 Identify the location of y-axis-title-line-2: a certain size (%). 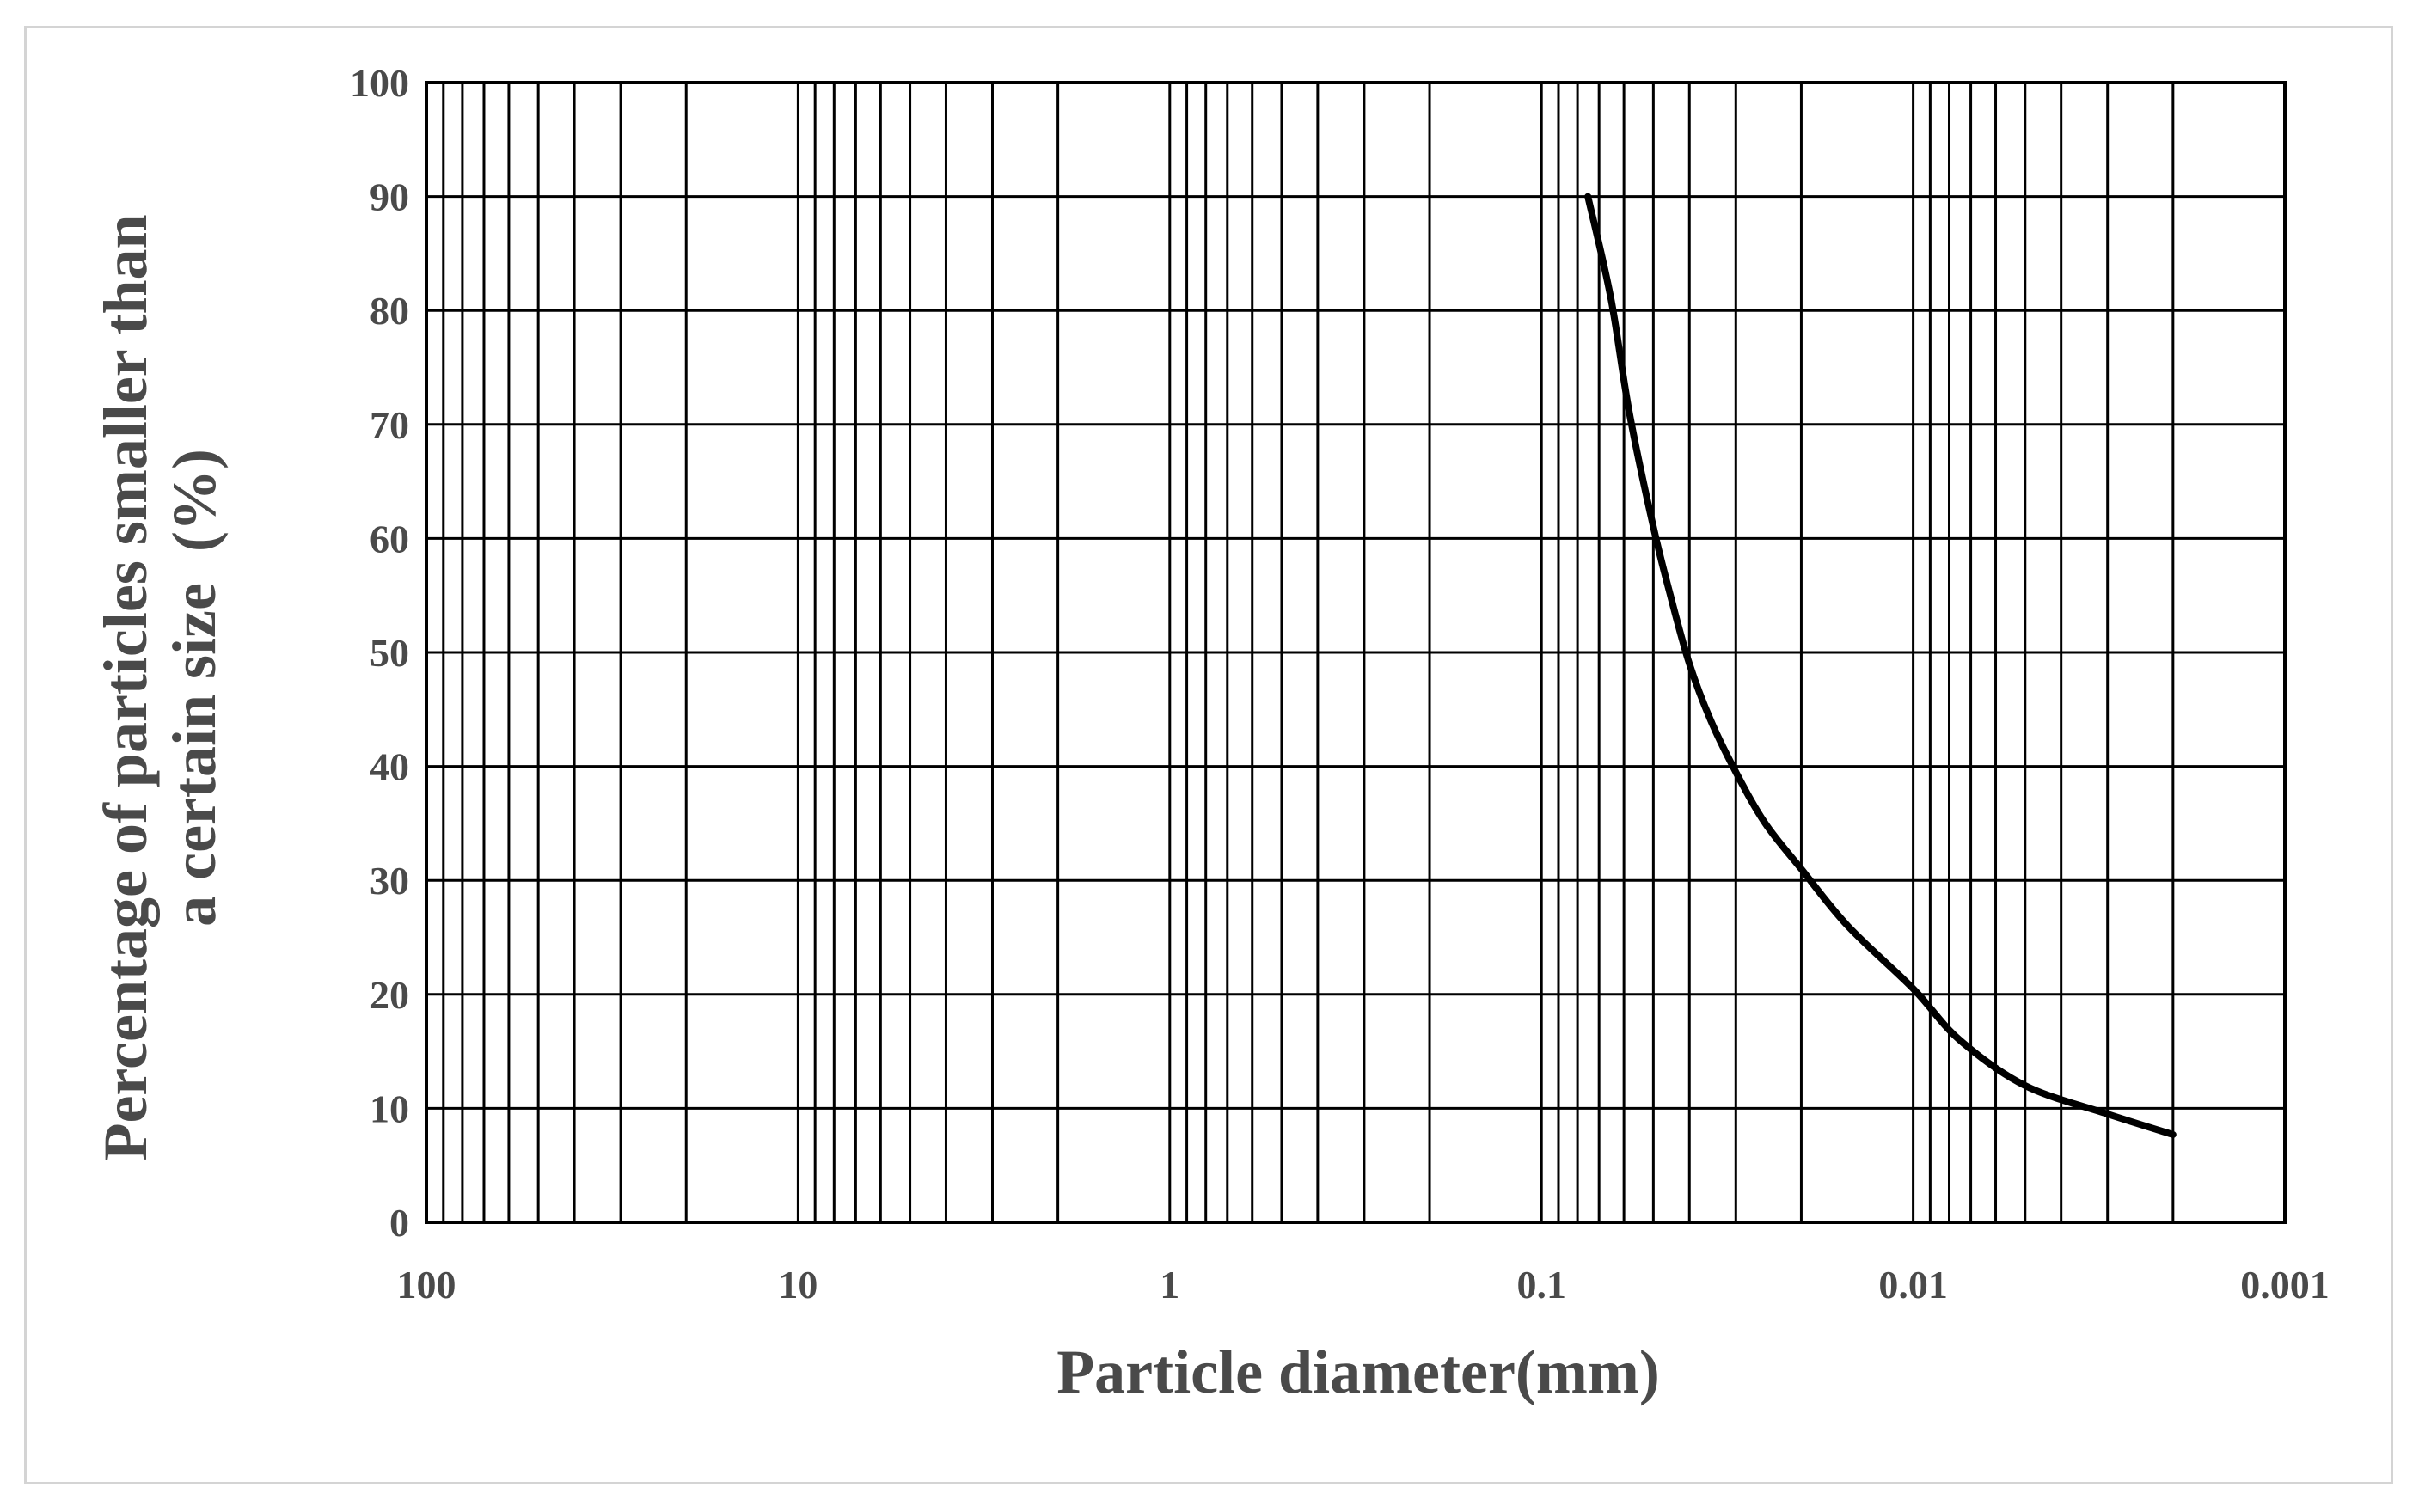
(194, 688).